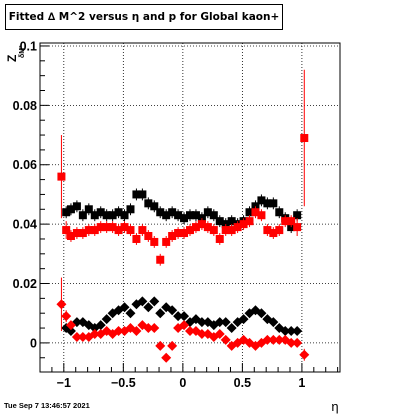 The width and height of the screenshot is (400, 414). Describe the element at coordinates (242, 383) in the screenshot. I see `x-tick-label: 0.5` at that location.